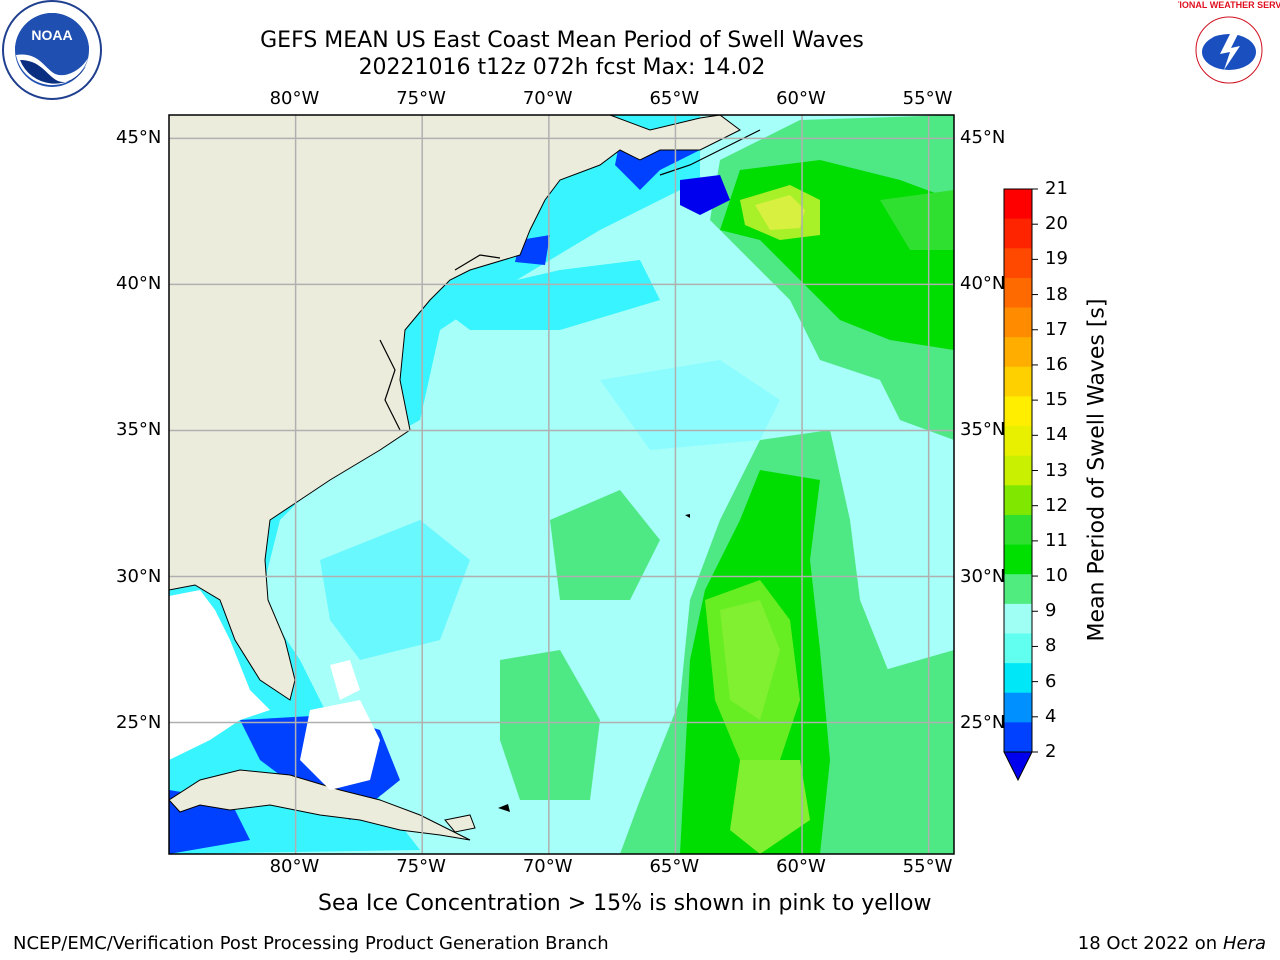 This screenshot has width=1280, height=960. Describe the element at coordinates (1056, 329) in the screenshot. I see `colorbar-tick-label: 17` at that location.